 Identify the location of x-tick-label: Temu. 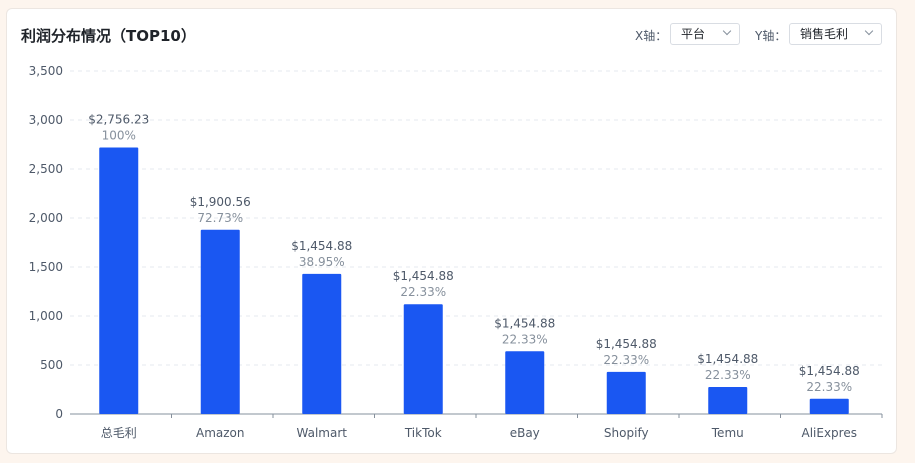
(727, 433).